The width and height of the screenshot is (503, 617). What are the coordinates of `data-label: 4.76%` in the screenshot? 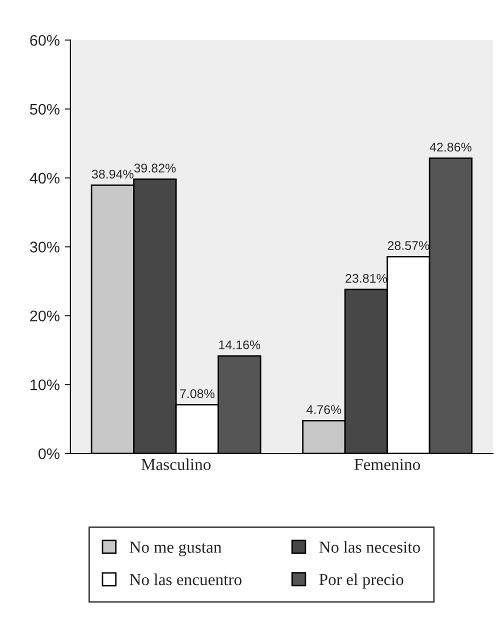 It's located at (324, 409).